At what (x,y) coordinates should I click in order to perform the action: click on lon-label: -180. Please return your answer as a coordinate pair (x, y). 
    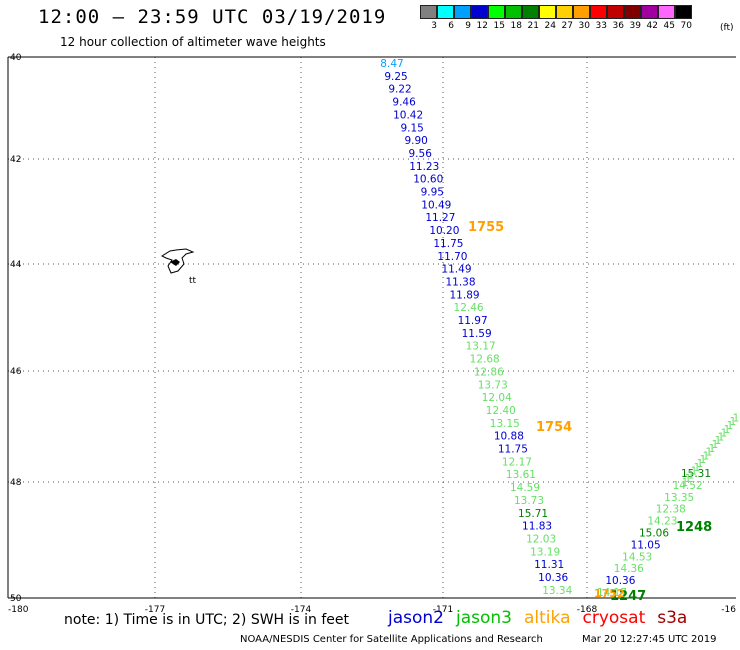
    Looking at the image, I should click on (18, 610).